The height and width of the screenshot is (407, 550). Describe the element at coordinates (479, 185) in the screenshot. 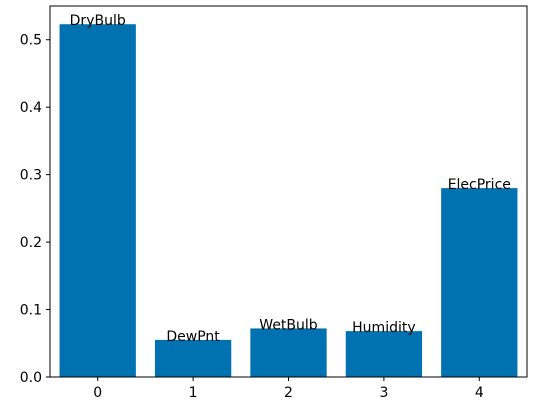

I see `bar-label: ElecPrice` at that location.